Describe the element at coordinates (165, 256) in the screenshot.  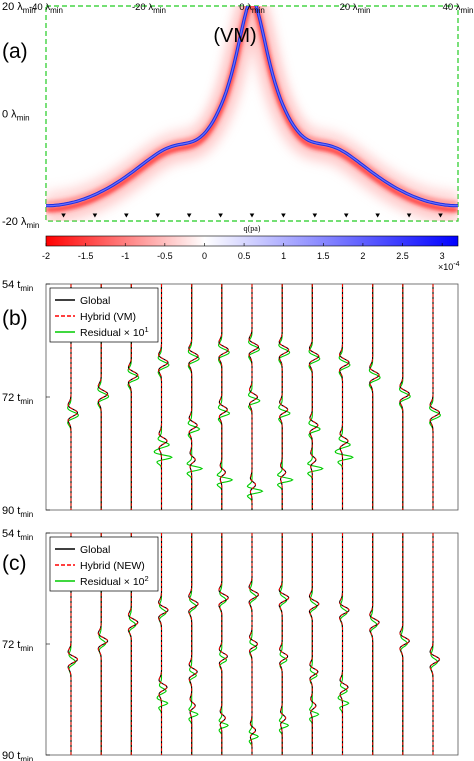
I see `colorbar-tick-label: -0.5` at that location.